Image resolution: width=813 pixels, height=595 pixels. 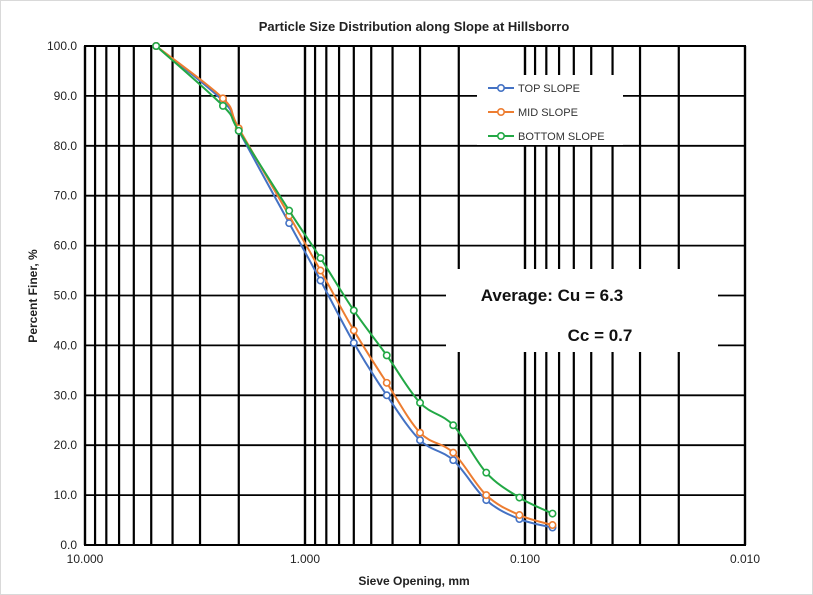 I want to click on annotation-cc: Cc = 0.7, so click(x=600, y=335).